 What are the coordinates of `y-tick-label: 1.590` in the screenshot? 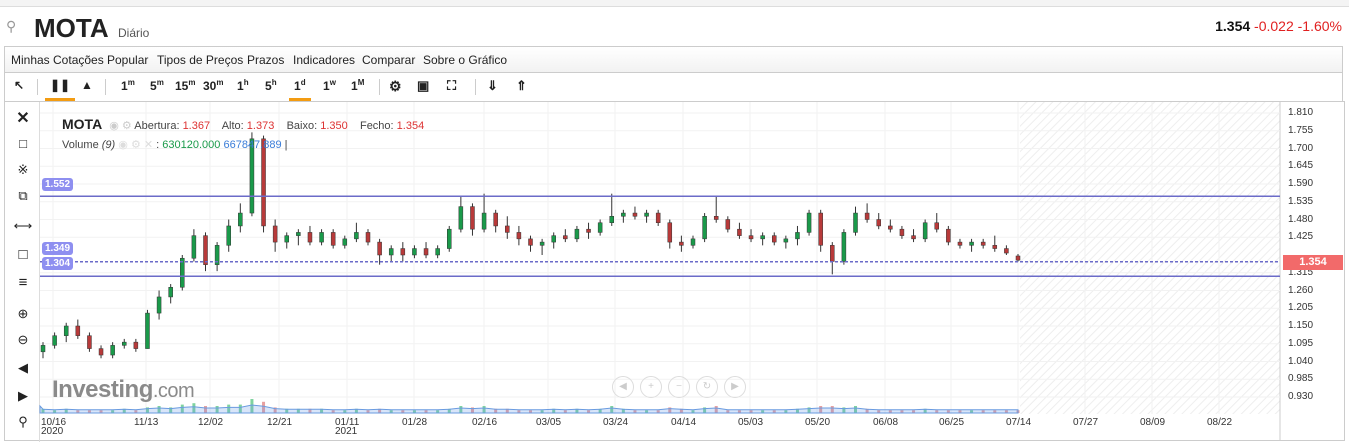 It's located at (1301, 183).